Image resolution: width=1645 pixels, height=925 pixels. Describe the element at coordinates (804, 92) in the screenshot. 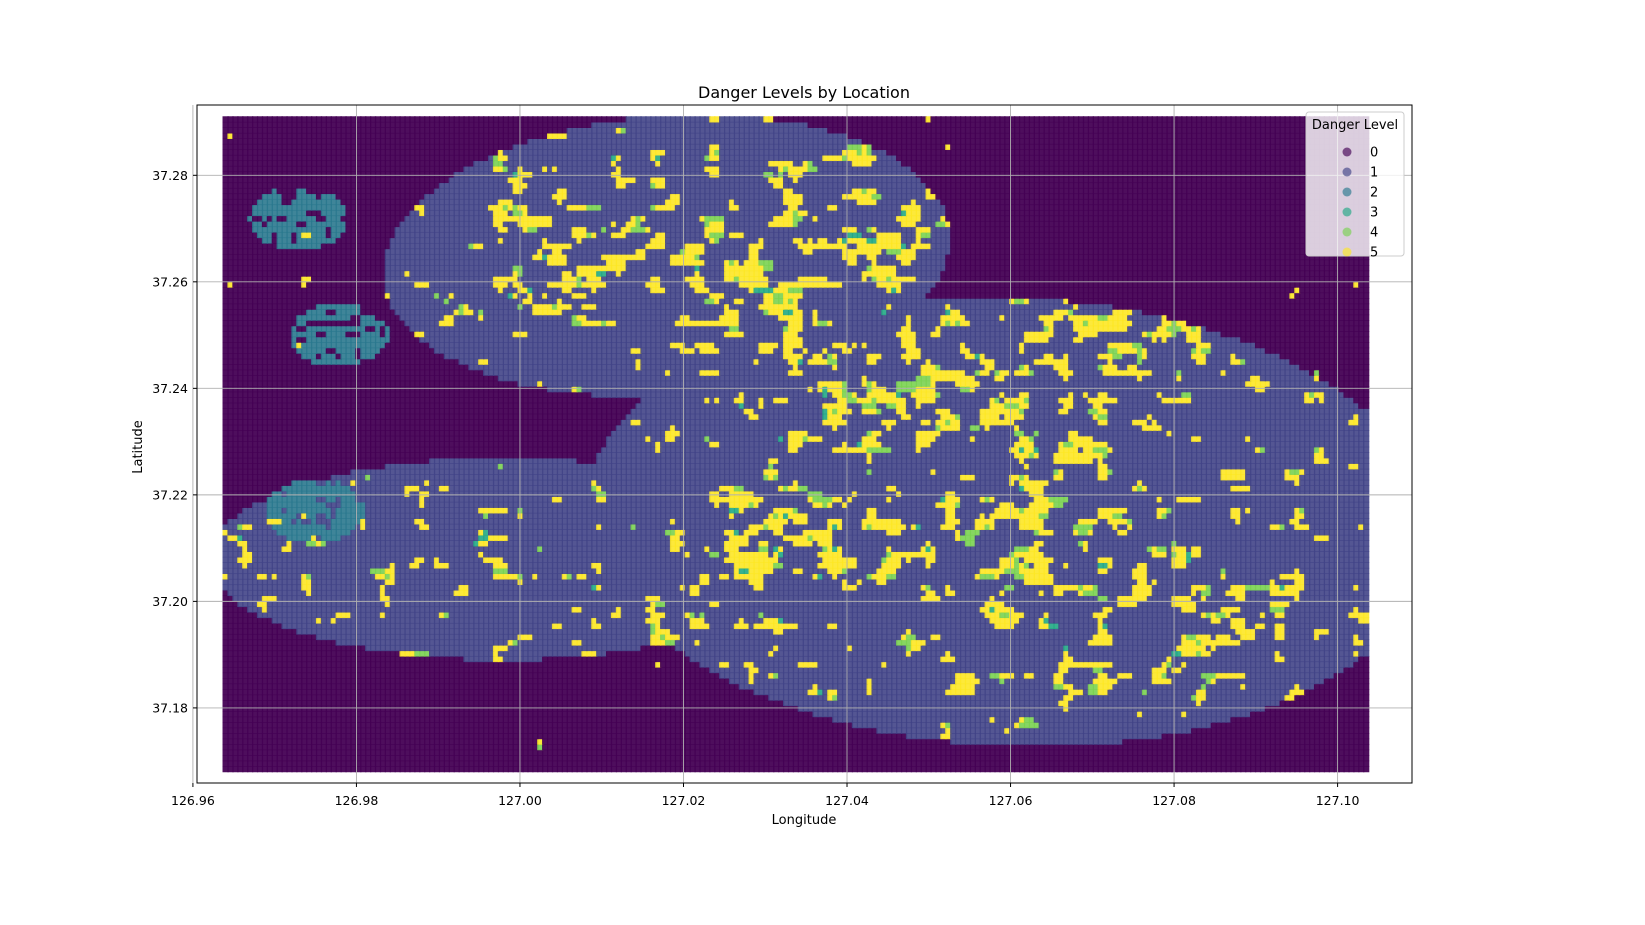

I see `chart-title: Danger Levels by Location` at that location.